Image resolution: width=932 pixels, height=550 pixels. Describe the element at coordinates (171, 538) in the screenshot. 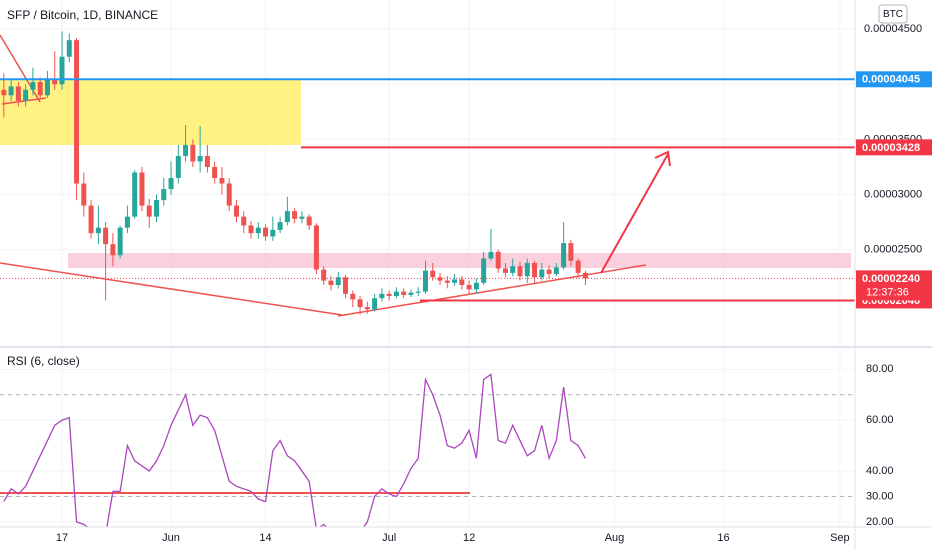

I see `x-tick-label: Jun` at that location.